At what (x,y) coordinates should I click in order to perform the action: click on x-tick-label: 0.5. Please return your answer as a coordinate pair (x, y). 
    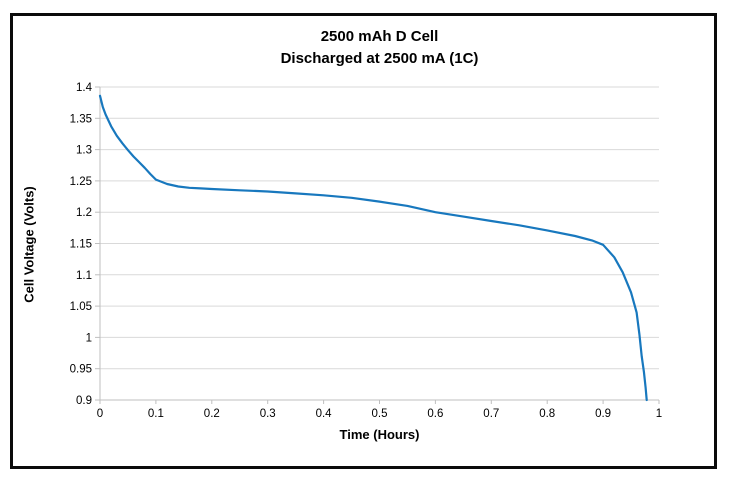
    Looking at the image, I should click on (380, 414).